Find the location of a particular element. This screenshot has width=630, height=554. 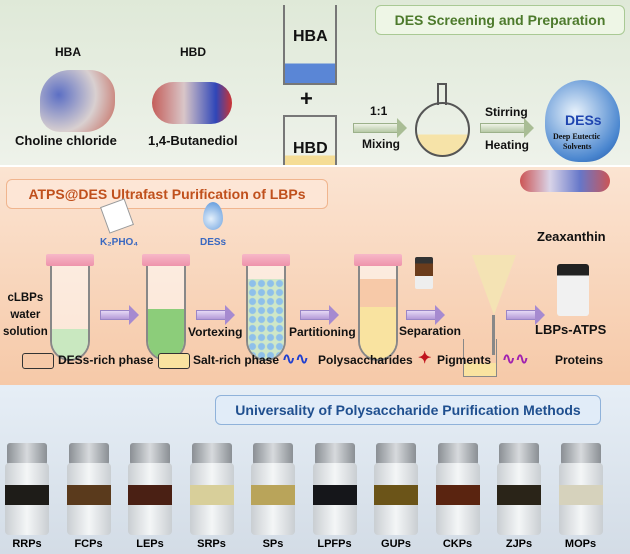

section2-title: ATPS@DES Ultrafast Purification of LBPs is located at coordinates (167, 194).